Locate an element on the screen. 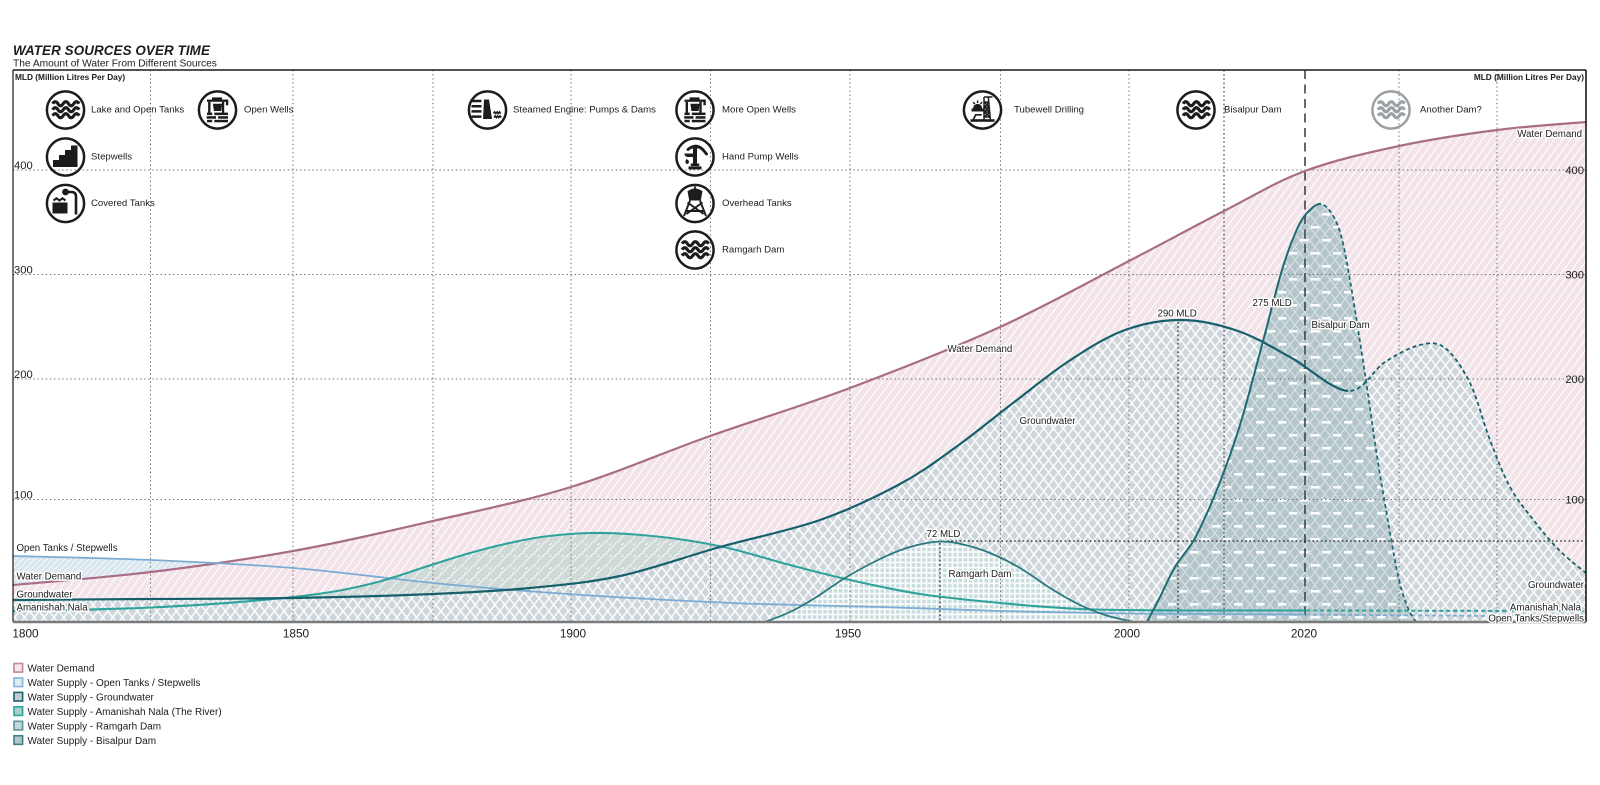 The height and width of the screenshot is (785, 1600). svg-text: 1900 is located at coordinates (573, 634).